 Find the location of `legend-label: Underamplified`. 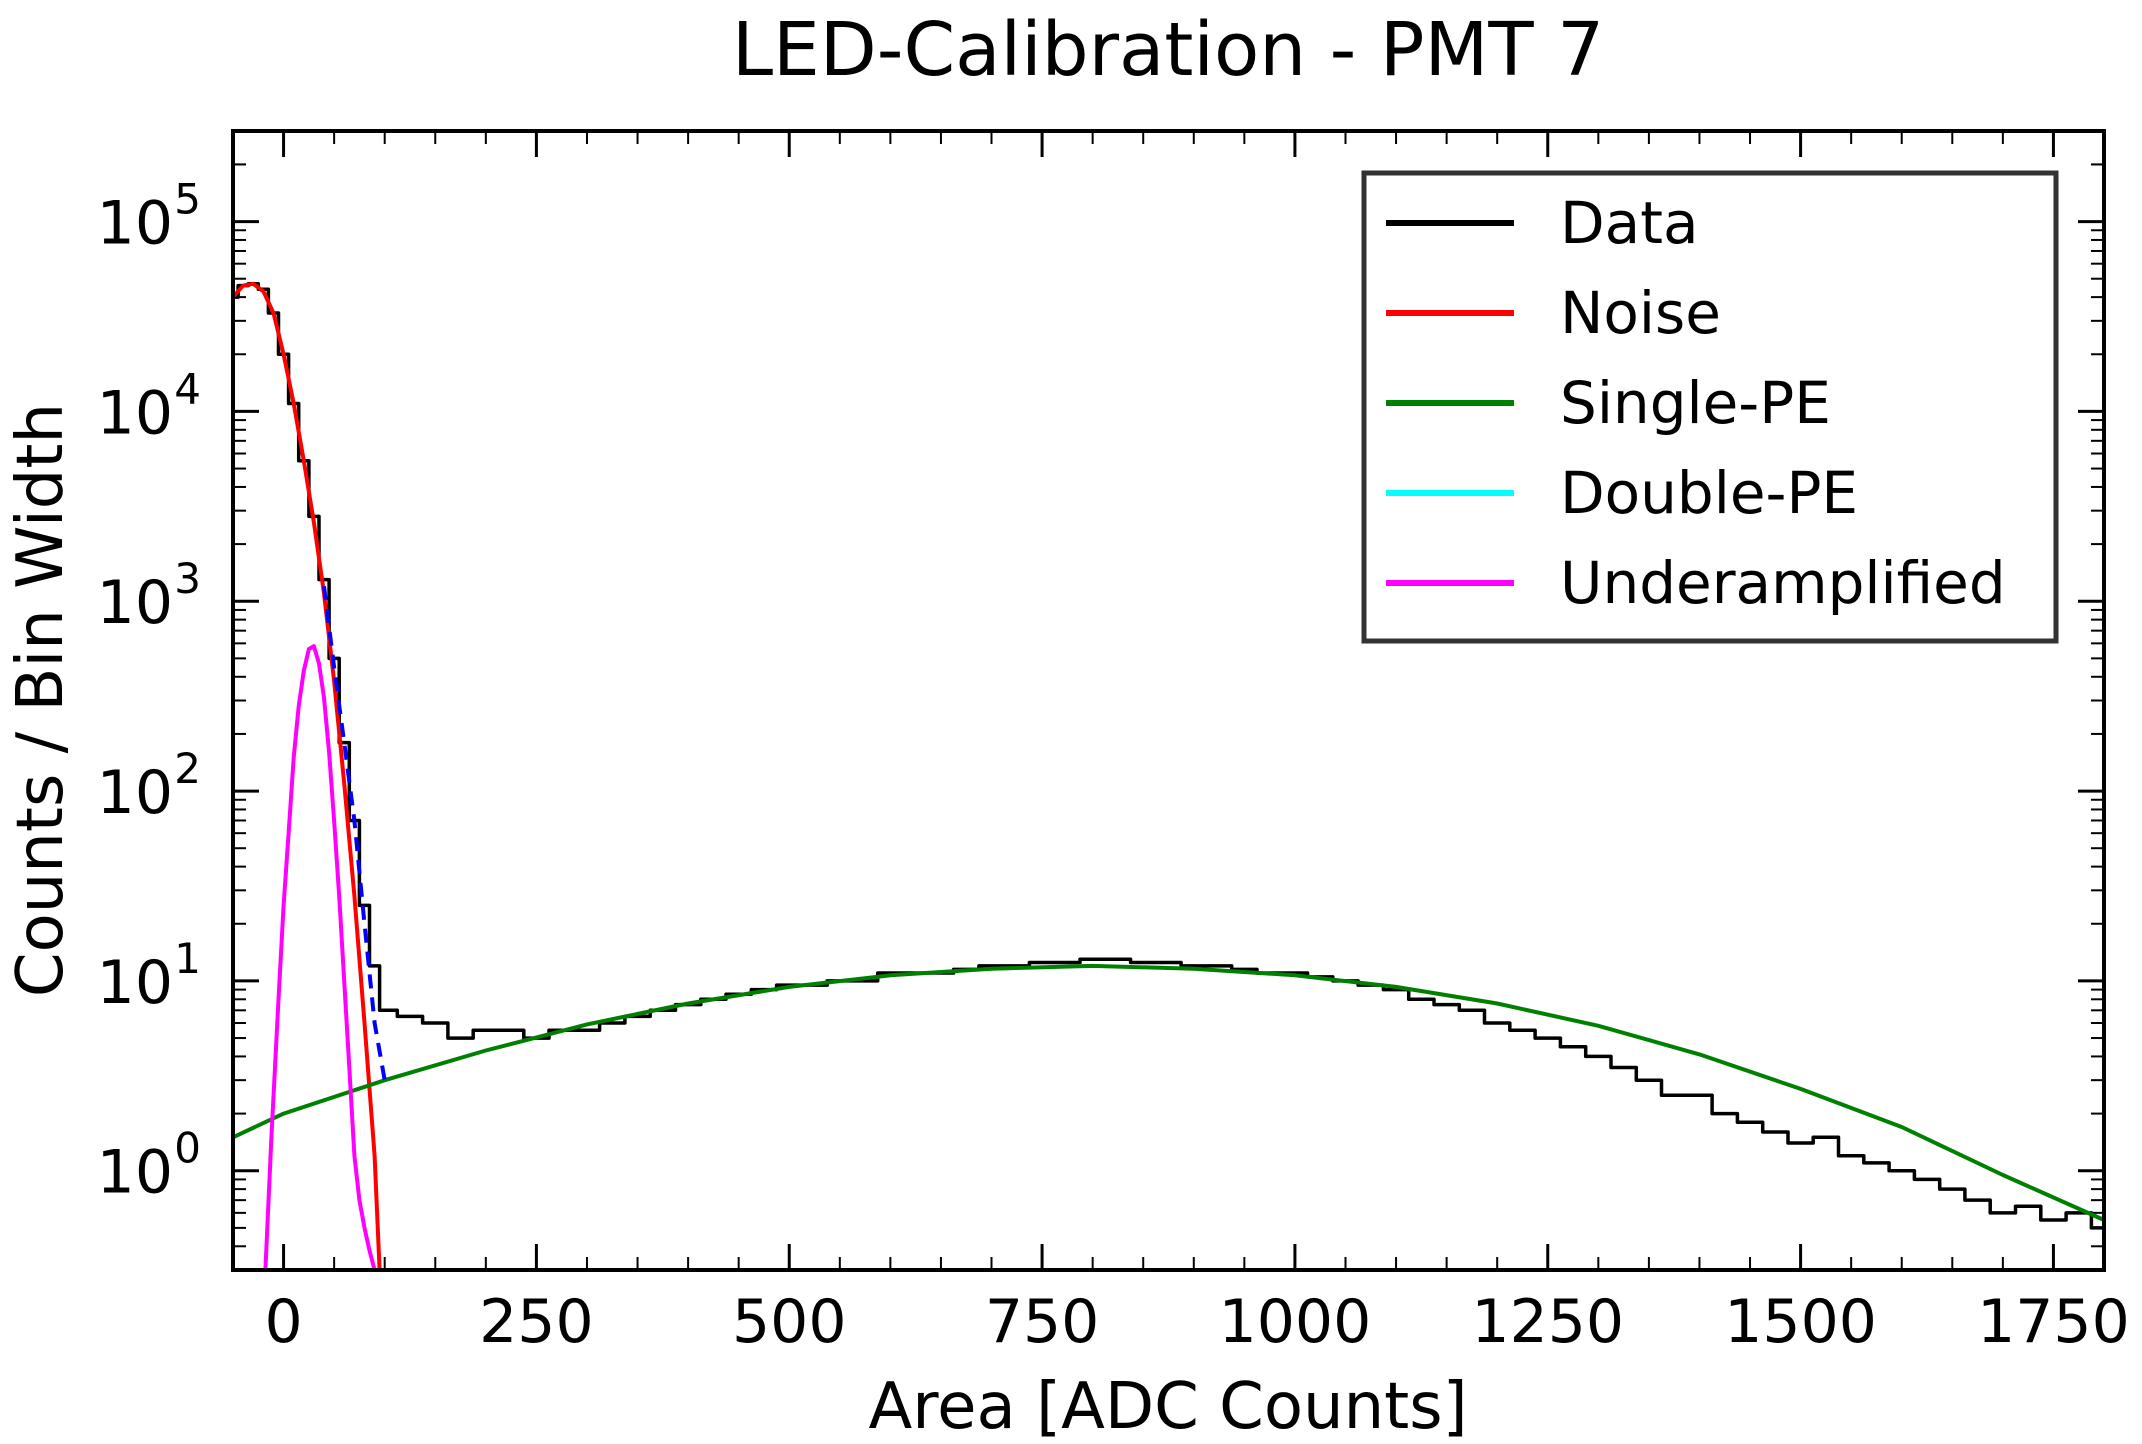

legend-label: Underamplified is located at coordinates (1783, 583).